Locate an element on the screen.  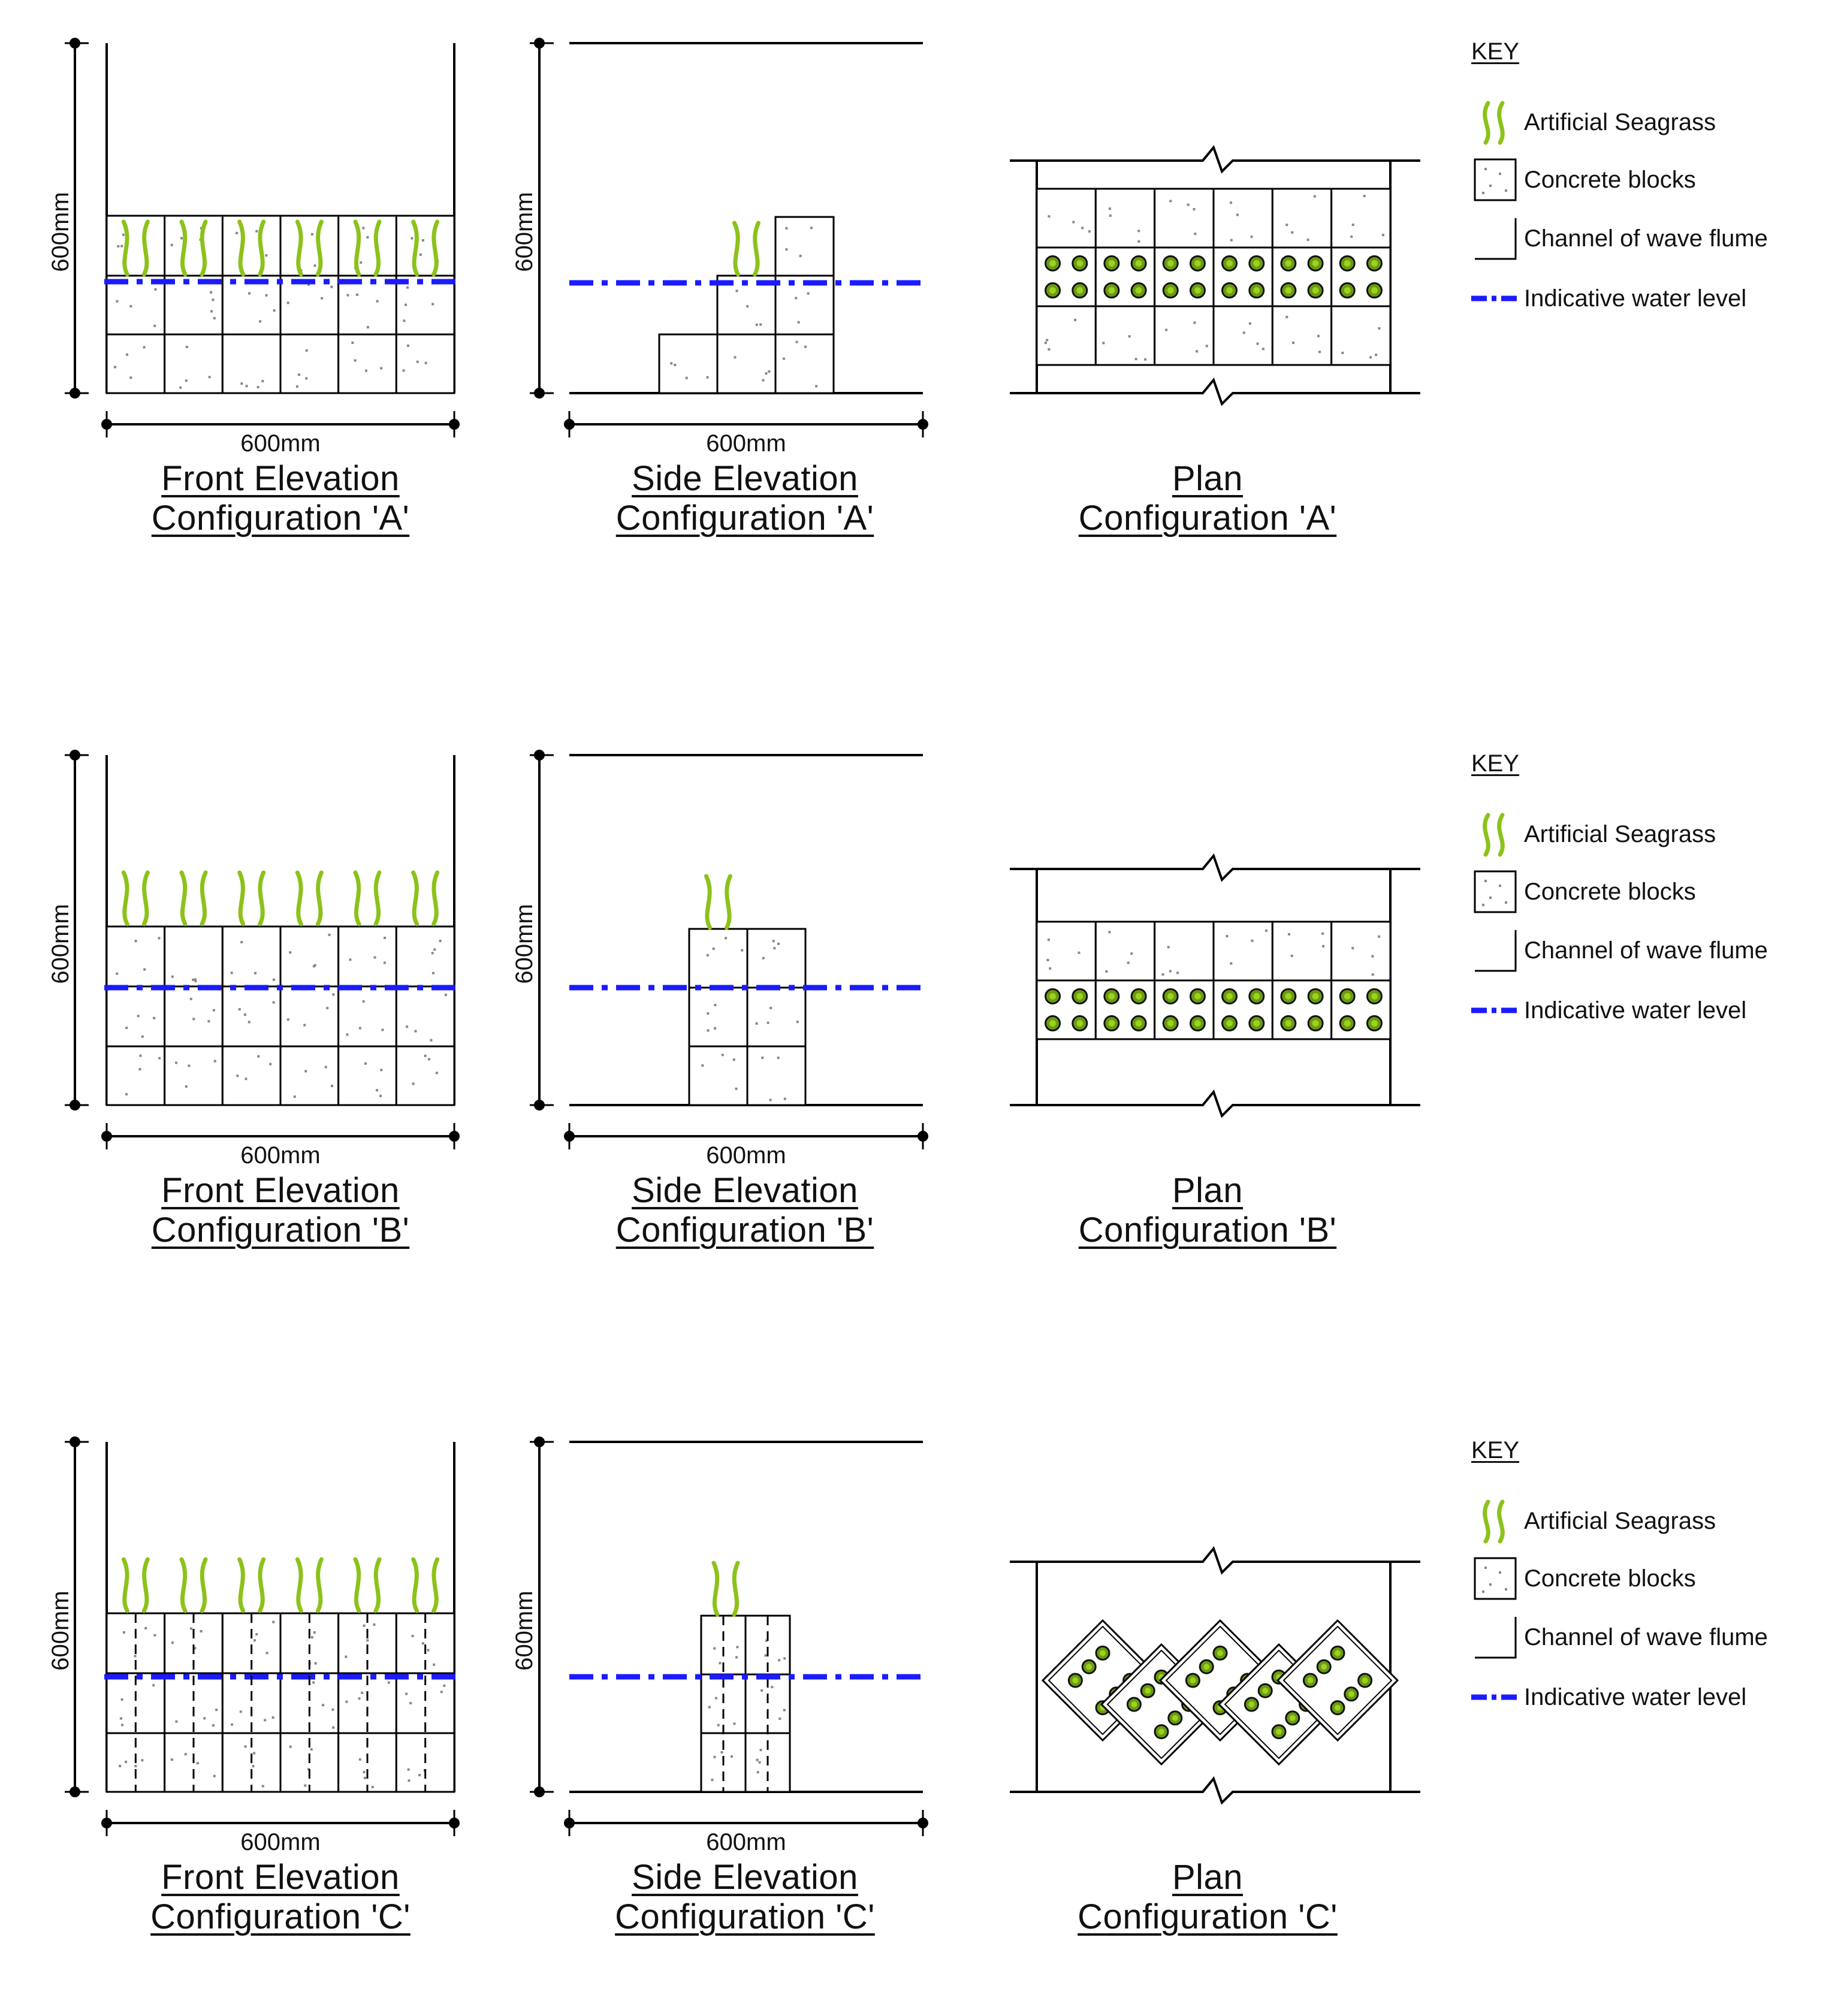
flume-break-line is located at coordinates (1215, 391).